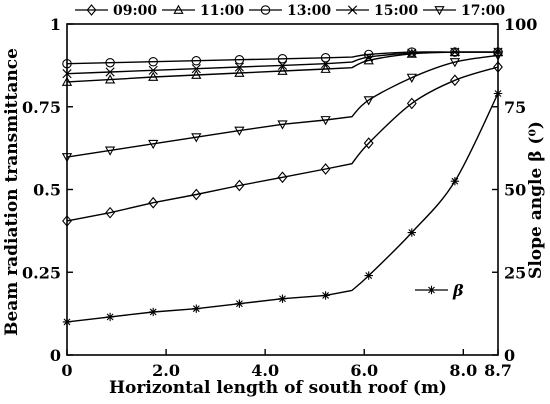 This screenshot has height=404, width=550. I want to click on legend-beta: β, so click(439, 290).